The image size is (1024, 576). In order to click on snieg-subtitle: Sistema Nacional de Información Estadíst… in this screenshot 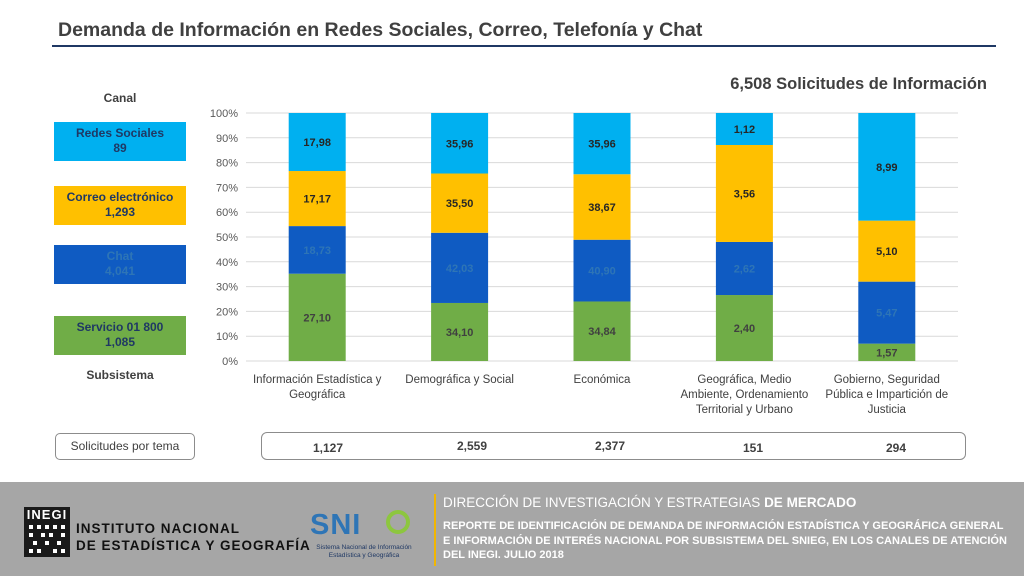, I will do `click(364, 551)`.